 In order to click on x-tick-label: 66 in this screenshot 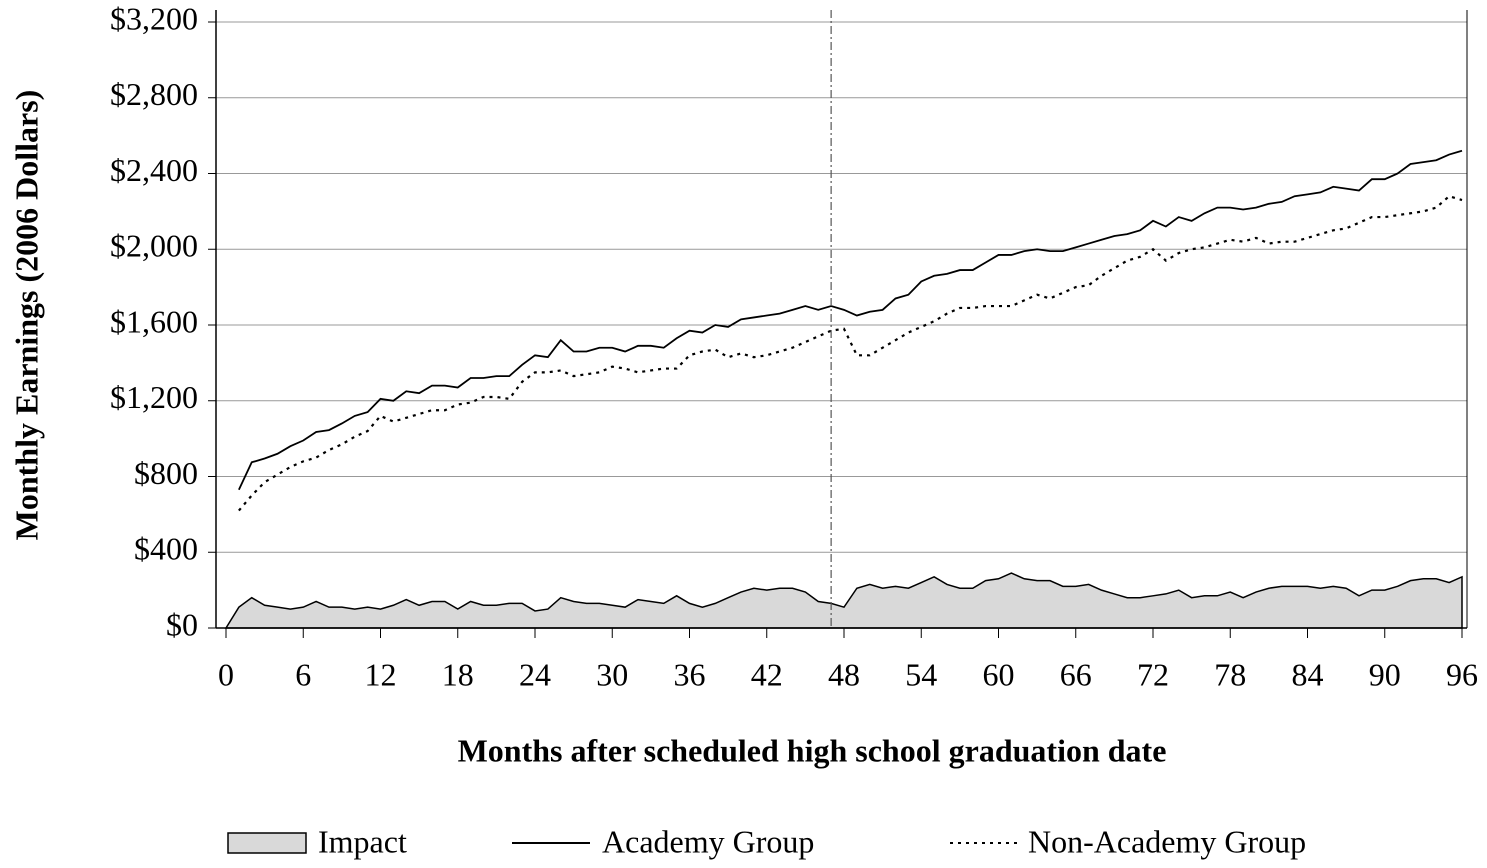, I will do `click(1076, 674)`.